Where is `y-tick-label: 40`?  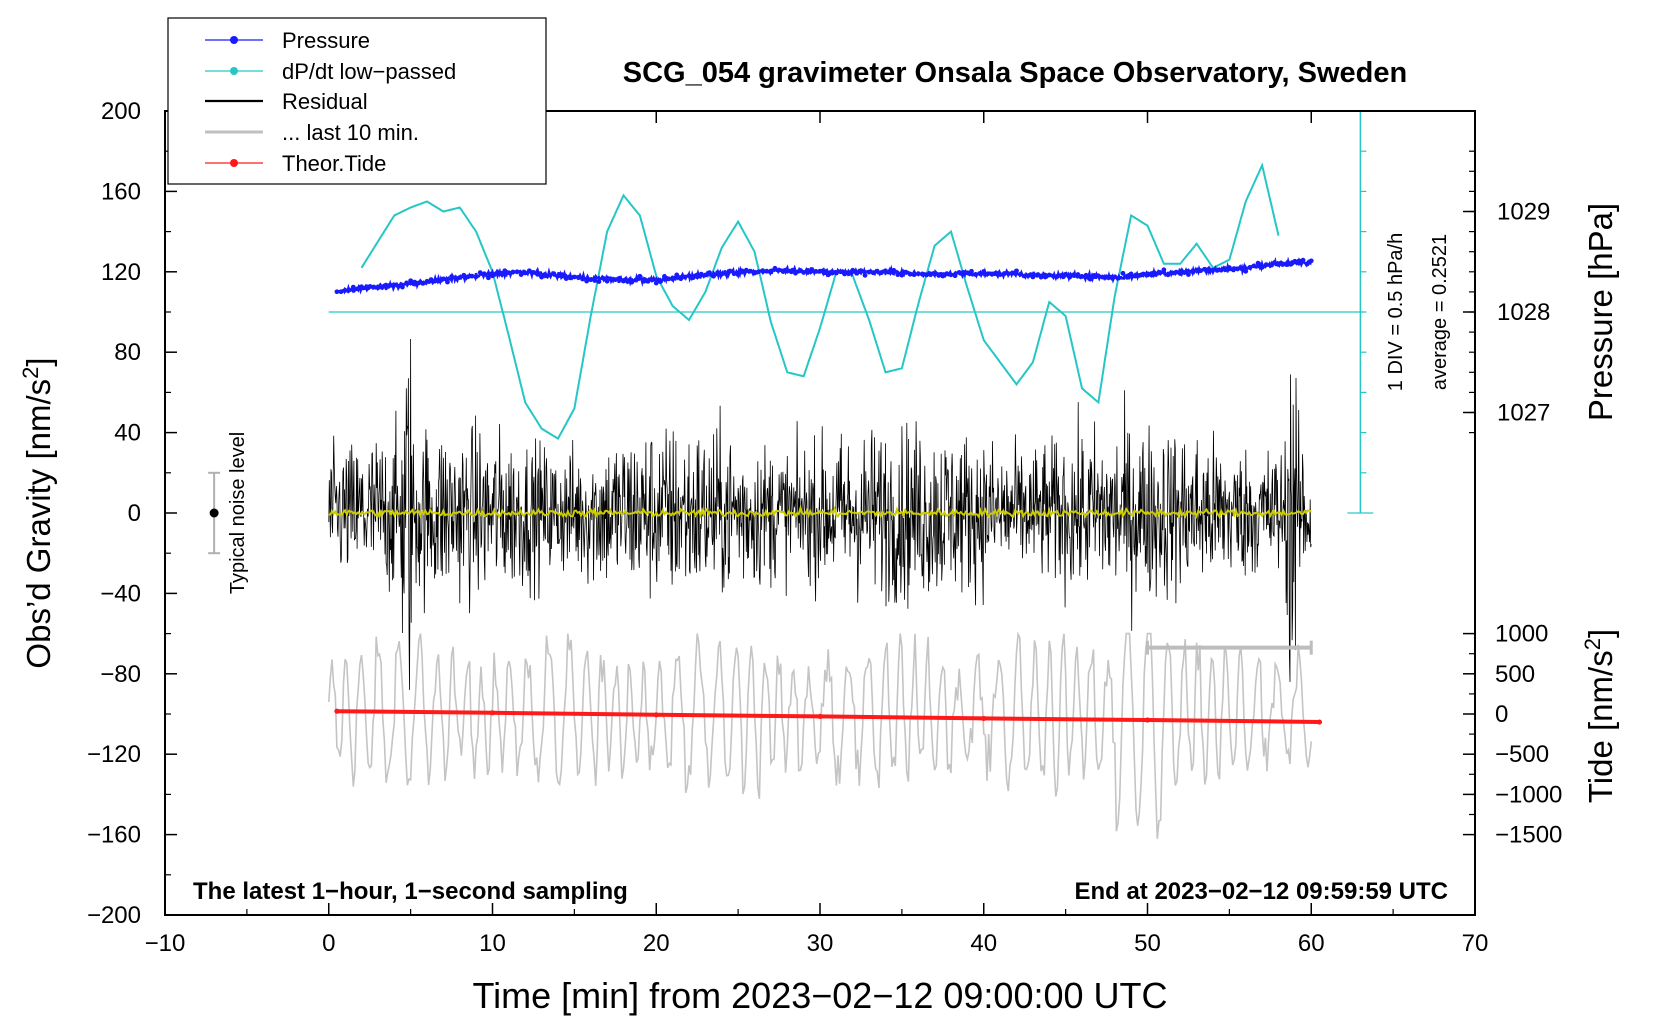 y-tick-label: 40 is located at coordinates (127, 433).